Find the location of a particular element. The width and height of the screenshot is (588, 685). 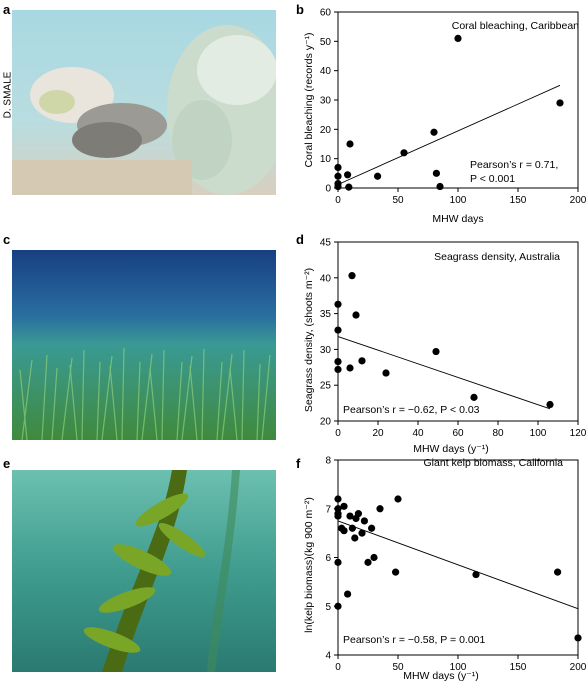

y-tick-label: 7 is located at coordinates (328, 509).